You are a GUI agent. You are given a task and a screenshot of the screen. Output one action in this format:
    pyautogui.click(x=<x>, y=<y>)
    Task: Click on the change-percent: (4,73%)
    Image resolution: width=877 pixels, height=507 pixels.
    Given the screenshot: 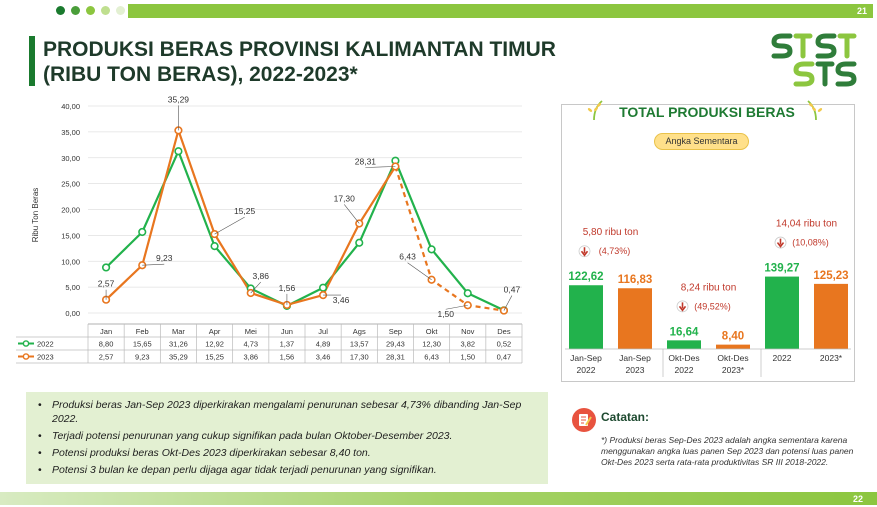 What is the action you would take?
    pyautogui.click(x=615, y=251)
    